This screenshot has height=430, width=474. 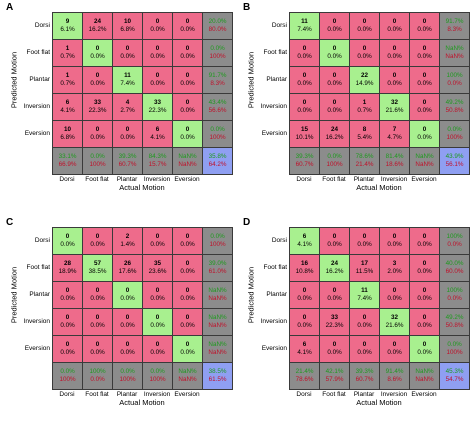 I want to click on matrix-cell-d-1-2: 17 11.5%, so click(x=364, y=268).